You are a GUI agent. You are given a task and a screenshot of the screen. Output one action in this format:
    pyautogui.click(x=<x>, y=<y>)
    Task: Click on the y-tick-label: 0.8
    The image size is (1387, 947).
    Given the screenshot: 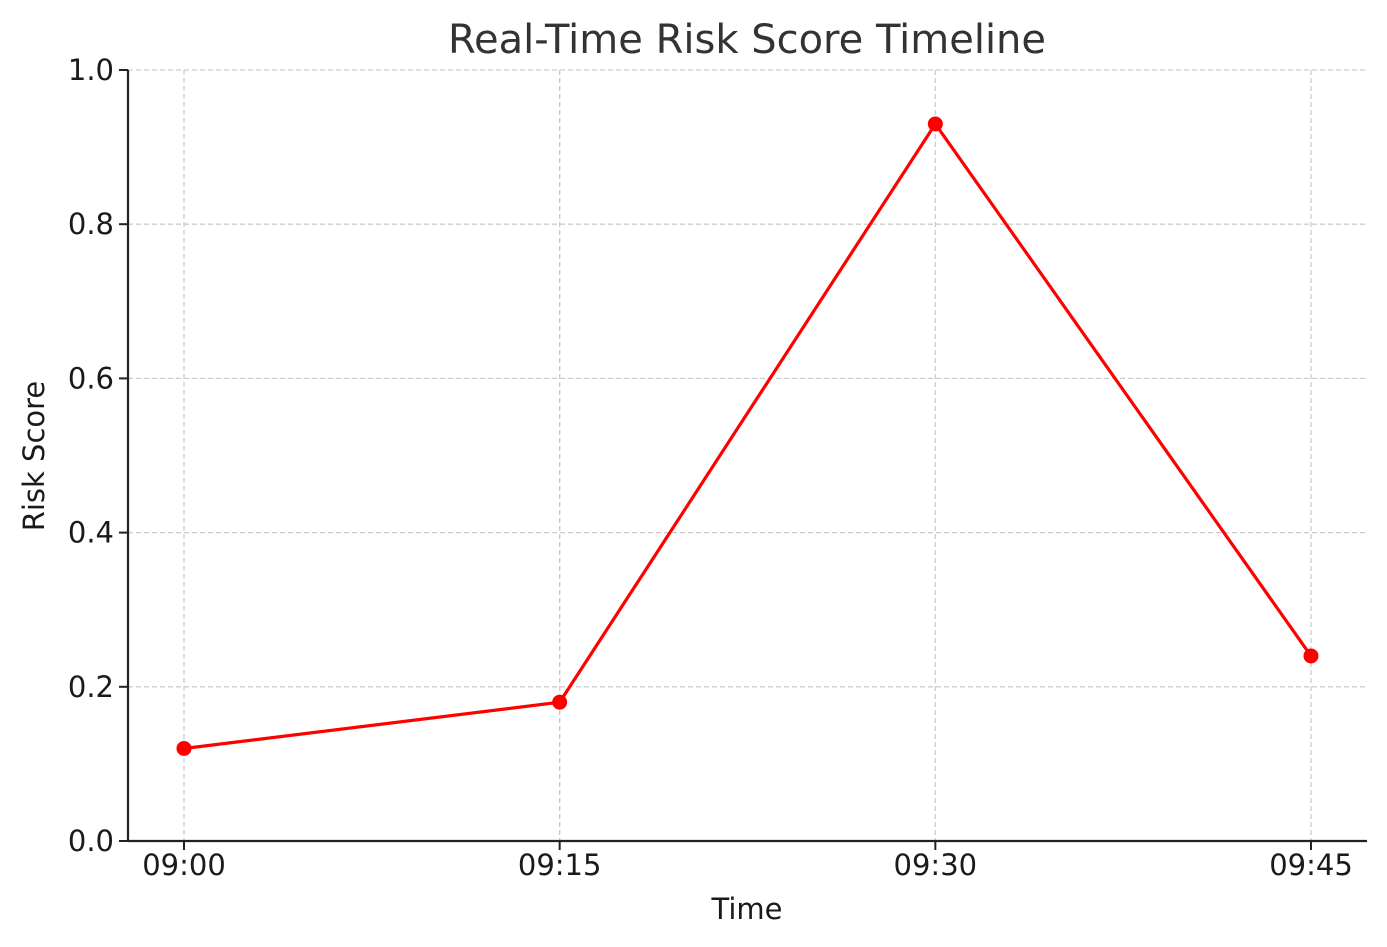 What is the action you would take?
    pyautogui.click(x=91, y=224)
    